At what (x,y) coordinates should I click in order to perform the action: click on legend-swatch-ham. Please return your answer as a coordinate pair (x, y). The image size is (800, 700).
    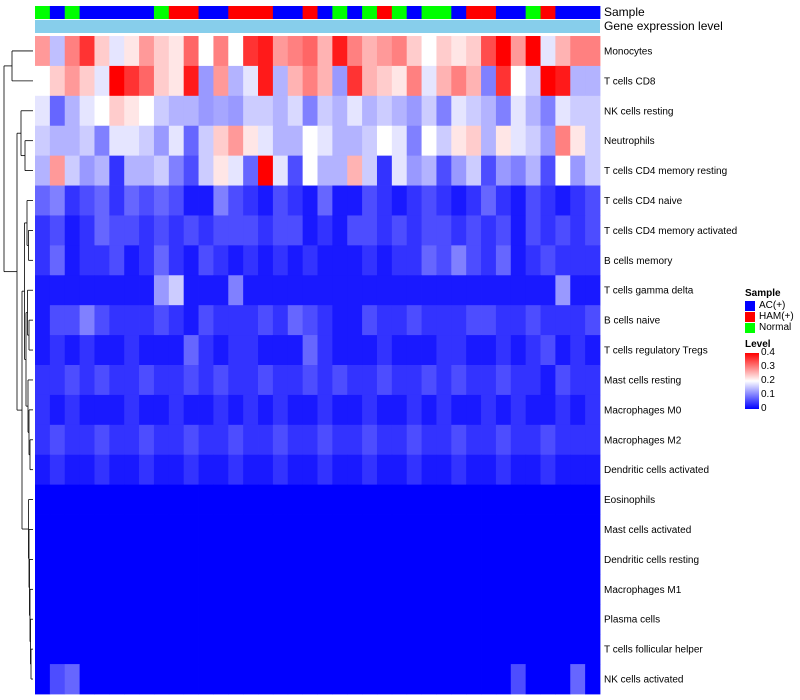
    Looking at the image, I should click on (750, 316).